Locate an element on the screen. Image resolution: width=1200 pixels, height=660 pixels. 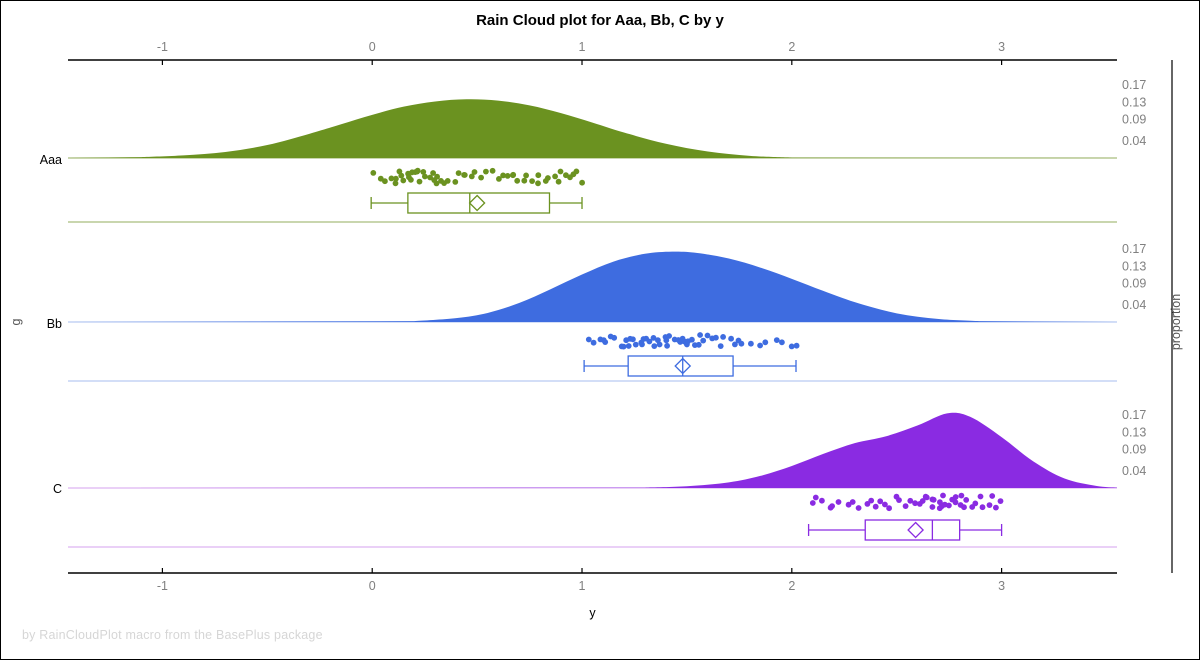
group-label-bb: Bb is located at coordinates (54, 324).